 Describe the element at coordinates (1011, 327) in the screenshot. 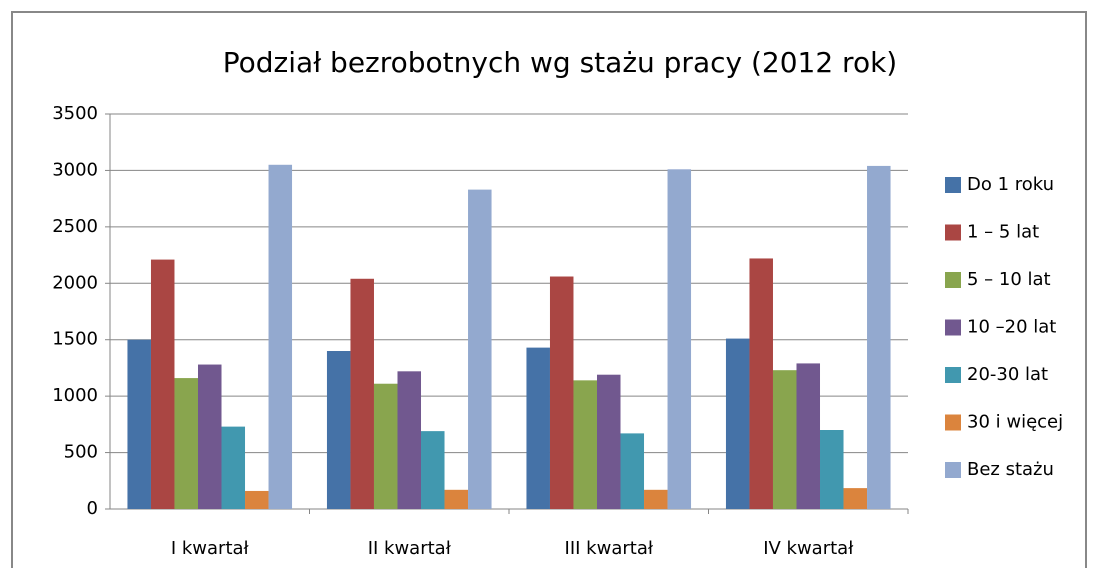

I see `legend-label: 10 –20 lat` at that location.